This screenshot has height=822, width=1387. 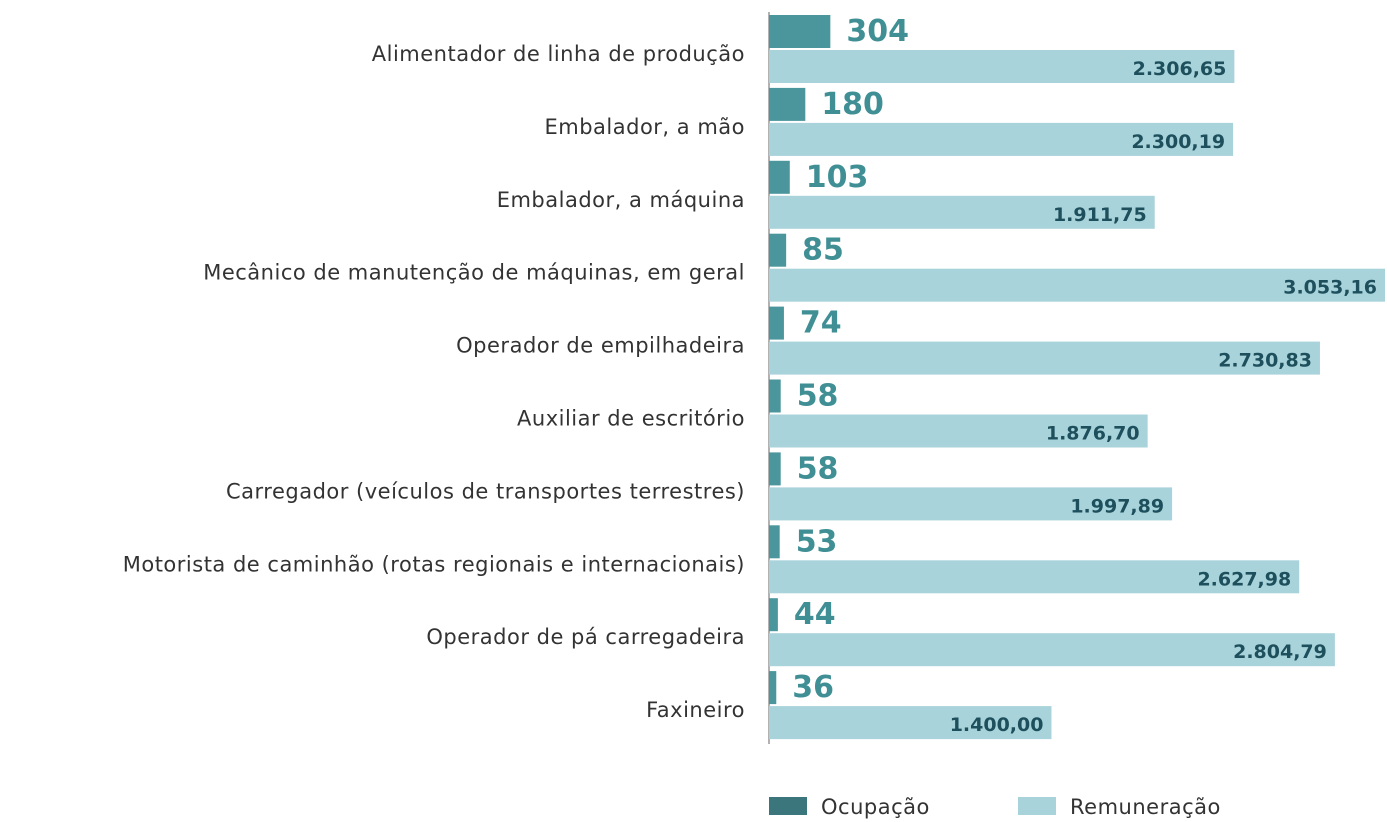 I want to click on value-label: 36, so click(x=813, y=687).